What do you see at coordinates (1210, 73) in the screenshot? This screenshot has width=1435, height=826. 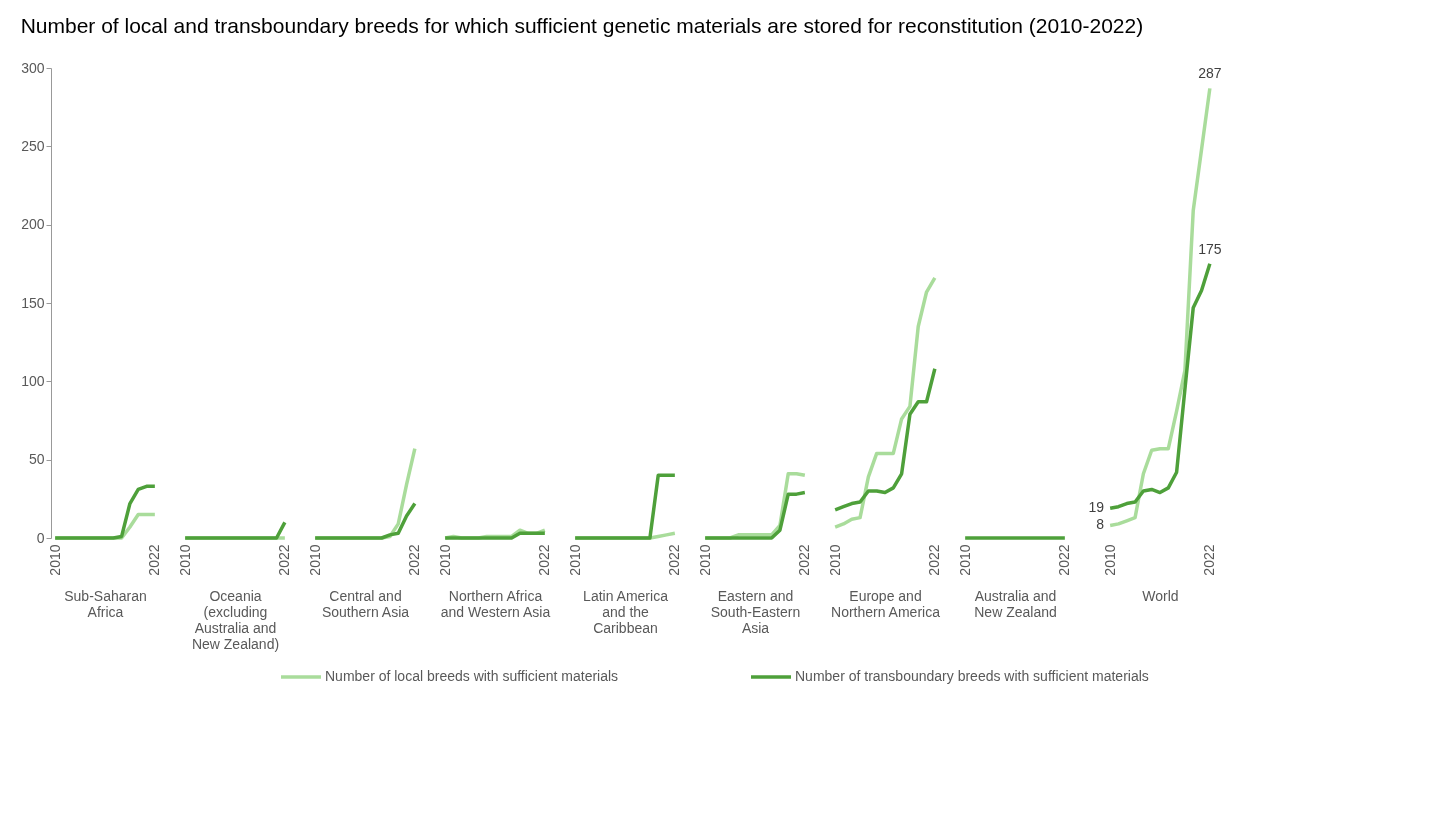 I see `data-label: 287` at bounding box center [1210, 73].